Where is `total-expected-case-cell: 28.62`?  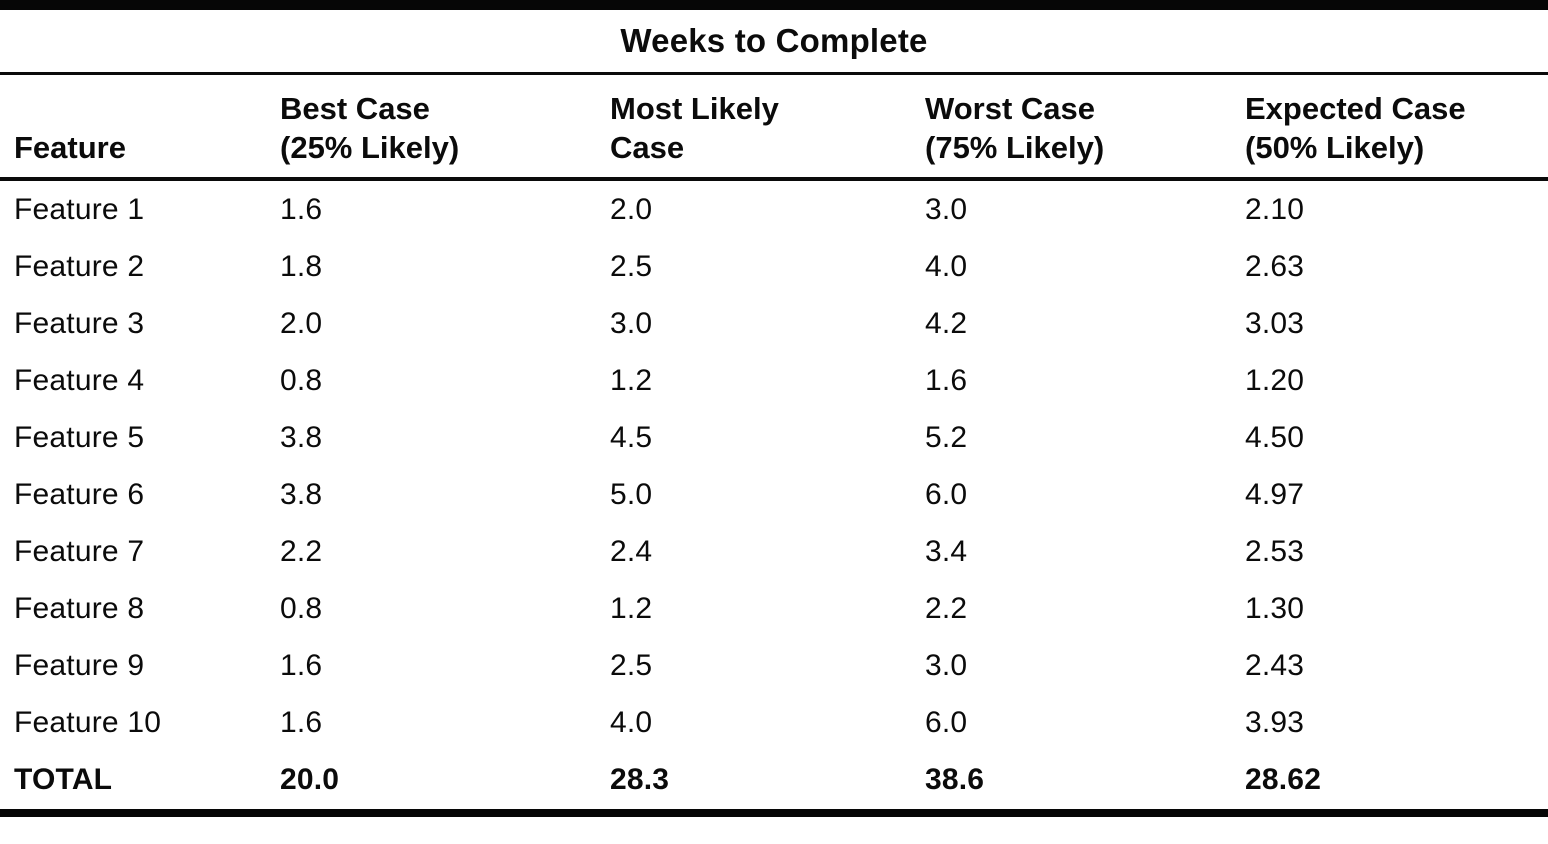 total-expected-case-cell: 28.62 is located at coordinates (1283, 779).